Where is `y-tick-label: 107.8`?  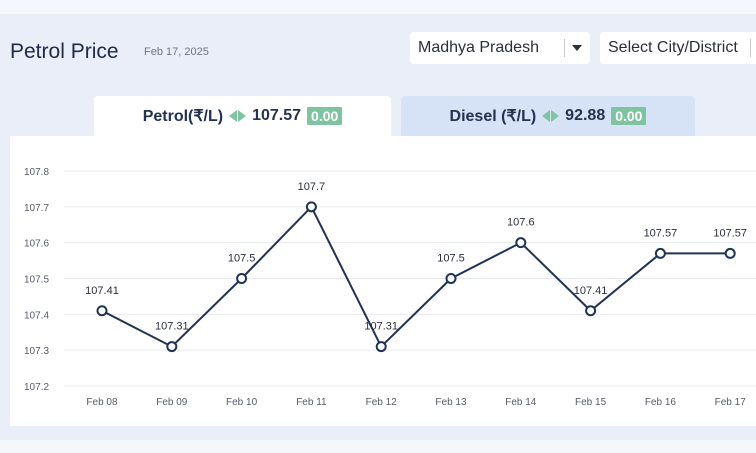
y-tick-label: 107.8 is located at coordinates (36, 172).